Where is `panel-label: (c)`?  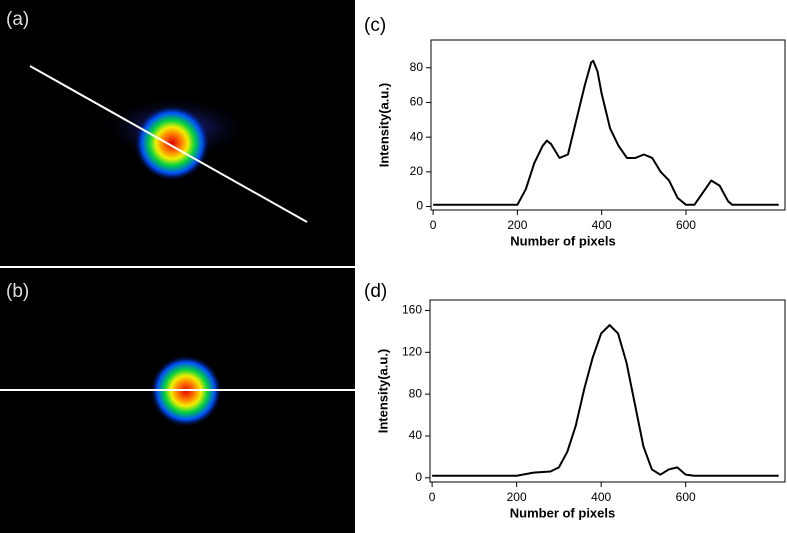
panel-label: (c) is located at coordinates (375, 25).